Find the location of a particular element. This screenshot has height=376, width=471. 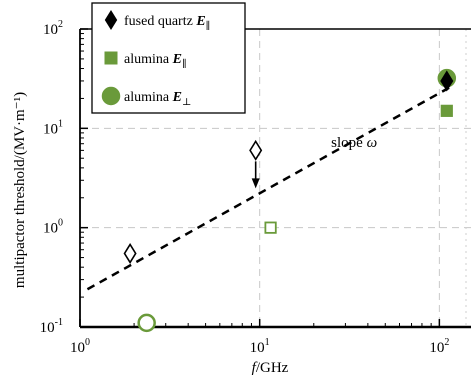

circle-marker is located at coordinates (146, 323).